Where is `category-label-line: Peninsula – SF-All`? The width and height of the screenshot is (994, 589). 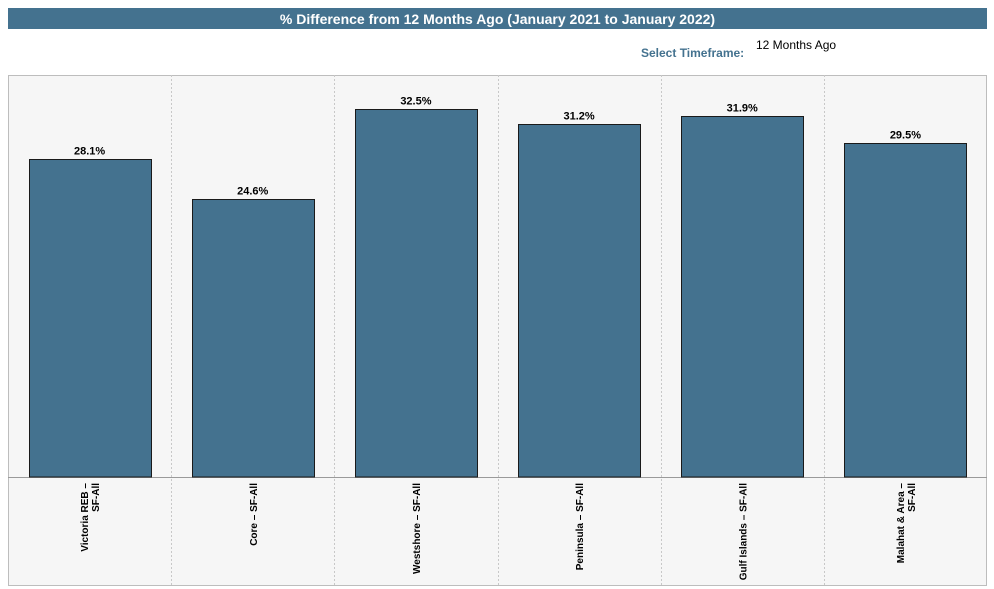
category-label-line: Peninsula – SF-All is located at coordinates (580, 526).